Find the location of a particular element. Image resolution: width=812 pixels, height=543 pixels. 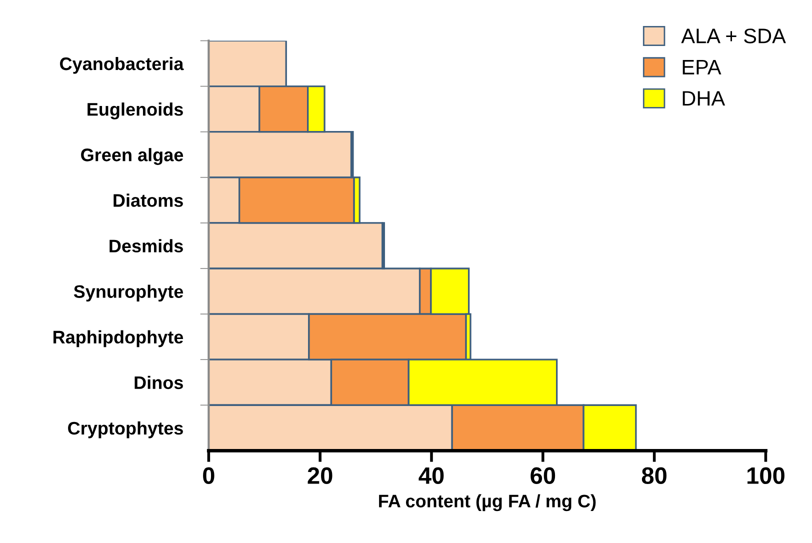

y-tick-label: Euglenoids is located at coordinates (135, 111).